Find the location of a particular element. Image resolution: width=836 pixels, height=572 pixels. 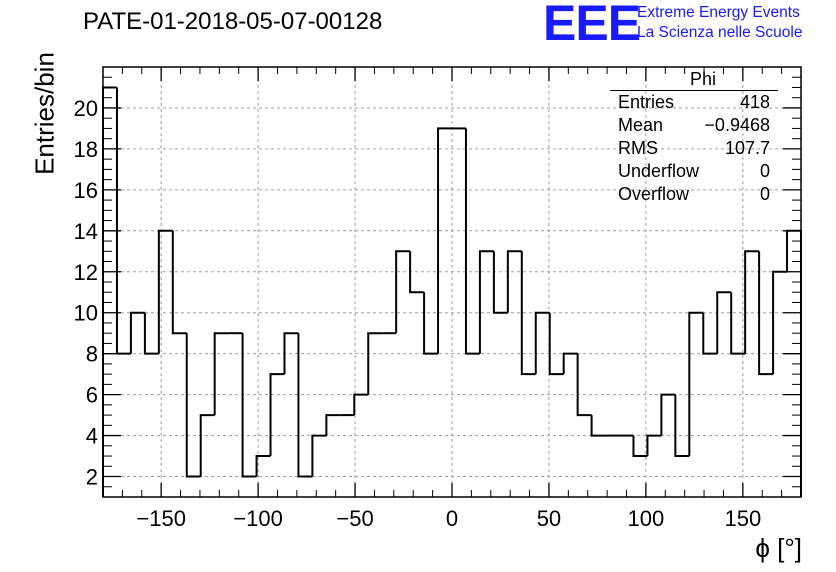

stats-value: 418 is located at coordinates (754, 102).